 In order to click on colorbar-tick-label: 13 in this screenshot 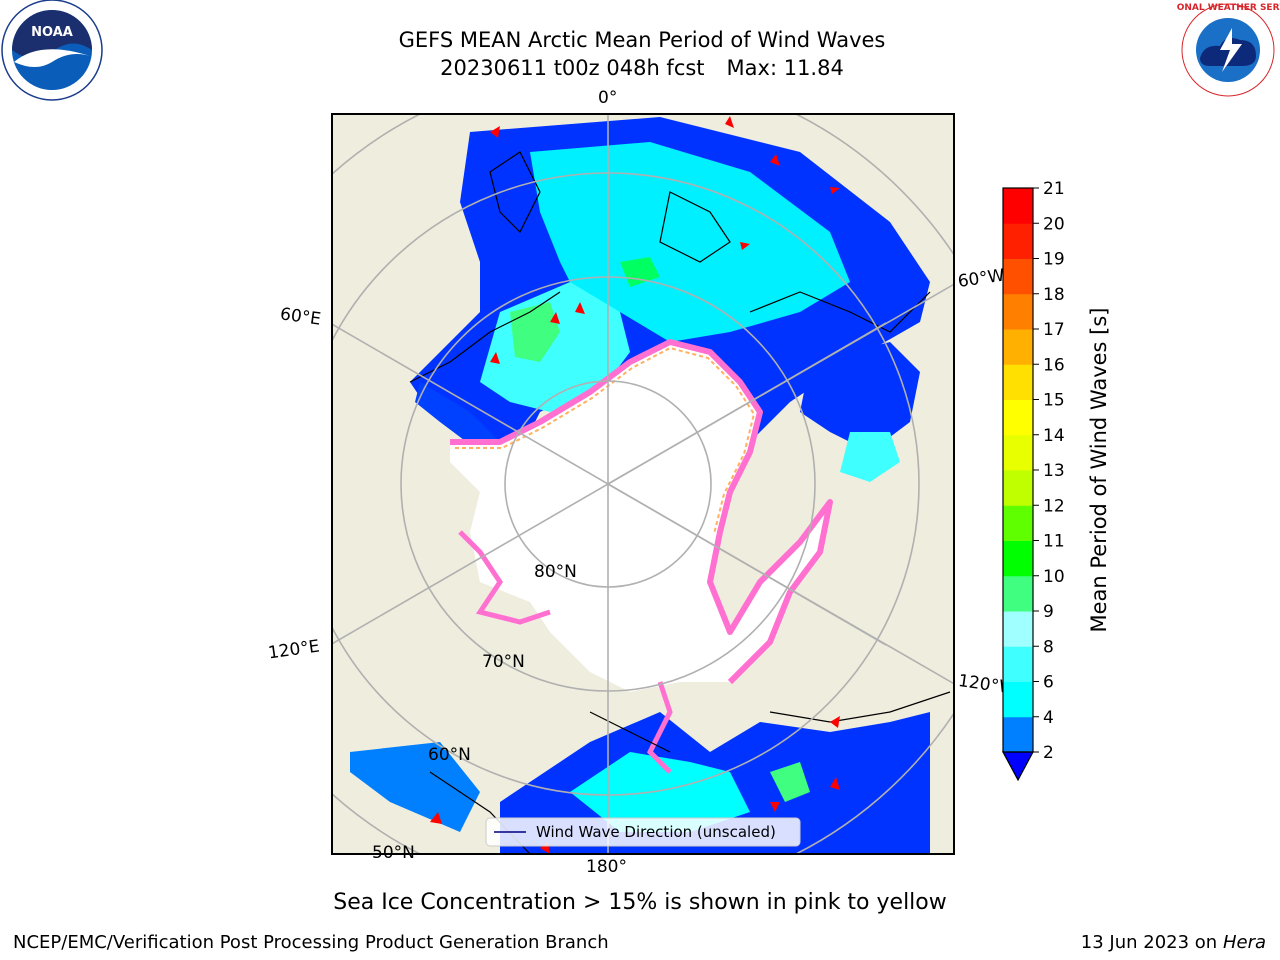, I will do `click(1054, 471)`.